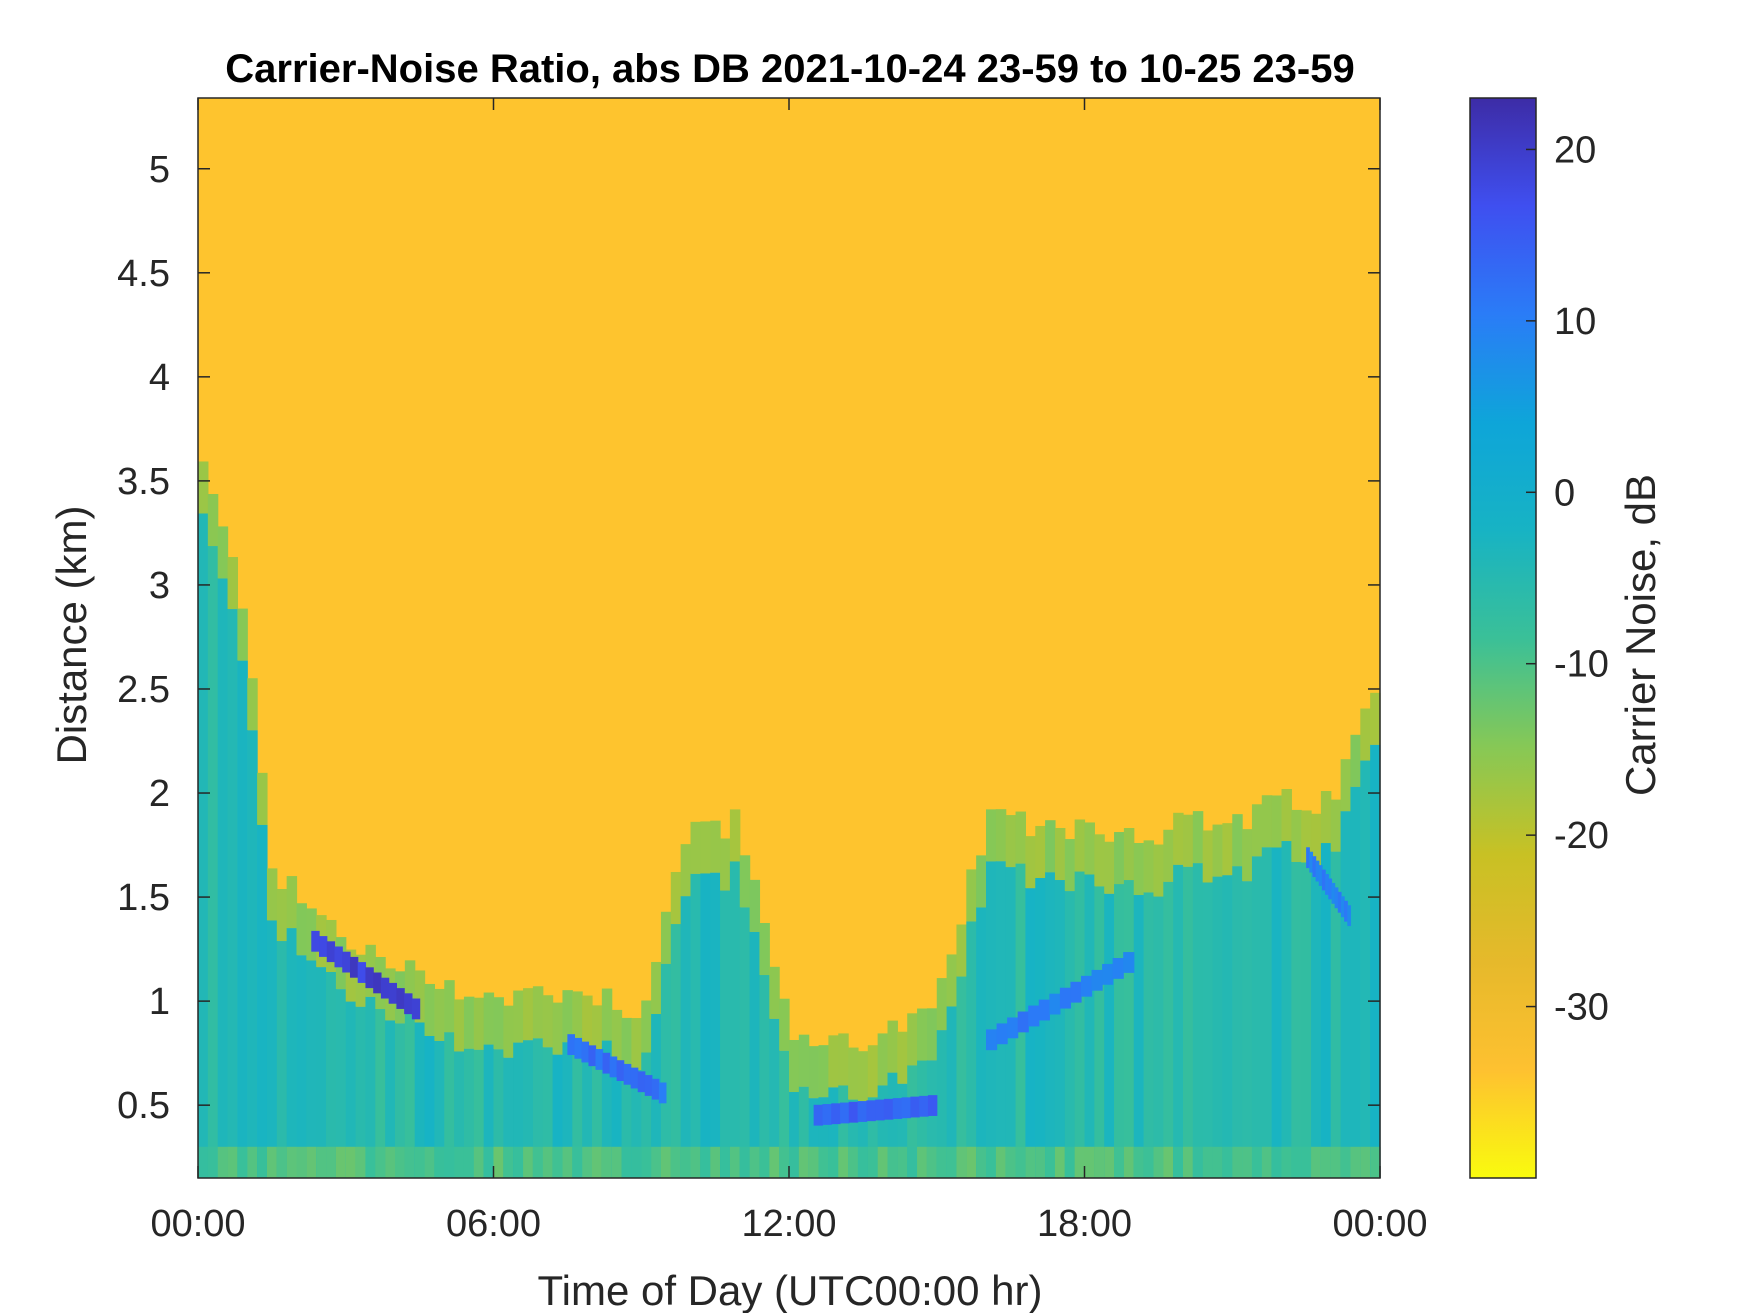  Describe the element at coordinates (1564, 493) in the screenshot. I see `colorbar-tick-label: 0` at that location.